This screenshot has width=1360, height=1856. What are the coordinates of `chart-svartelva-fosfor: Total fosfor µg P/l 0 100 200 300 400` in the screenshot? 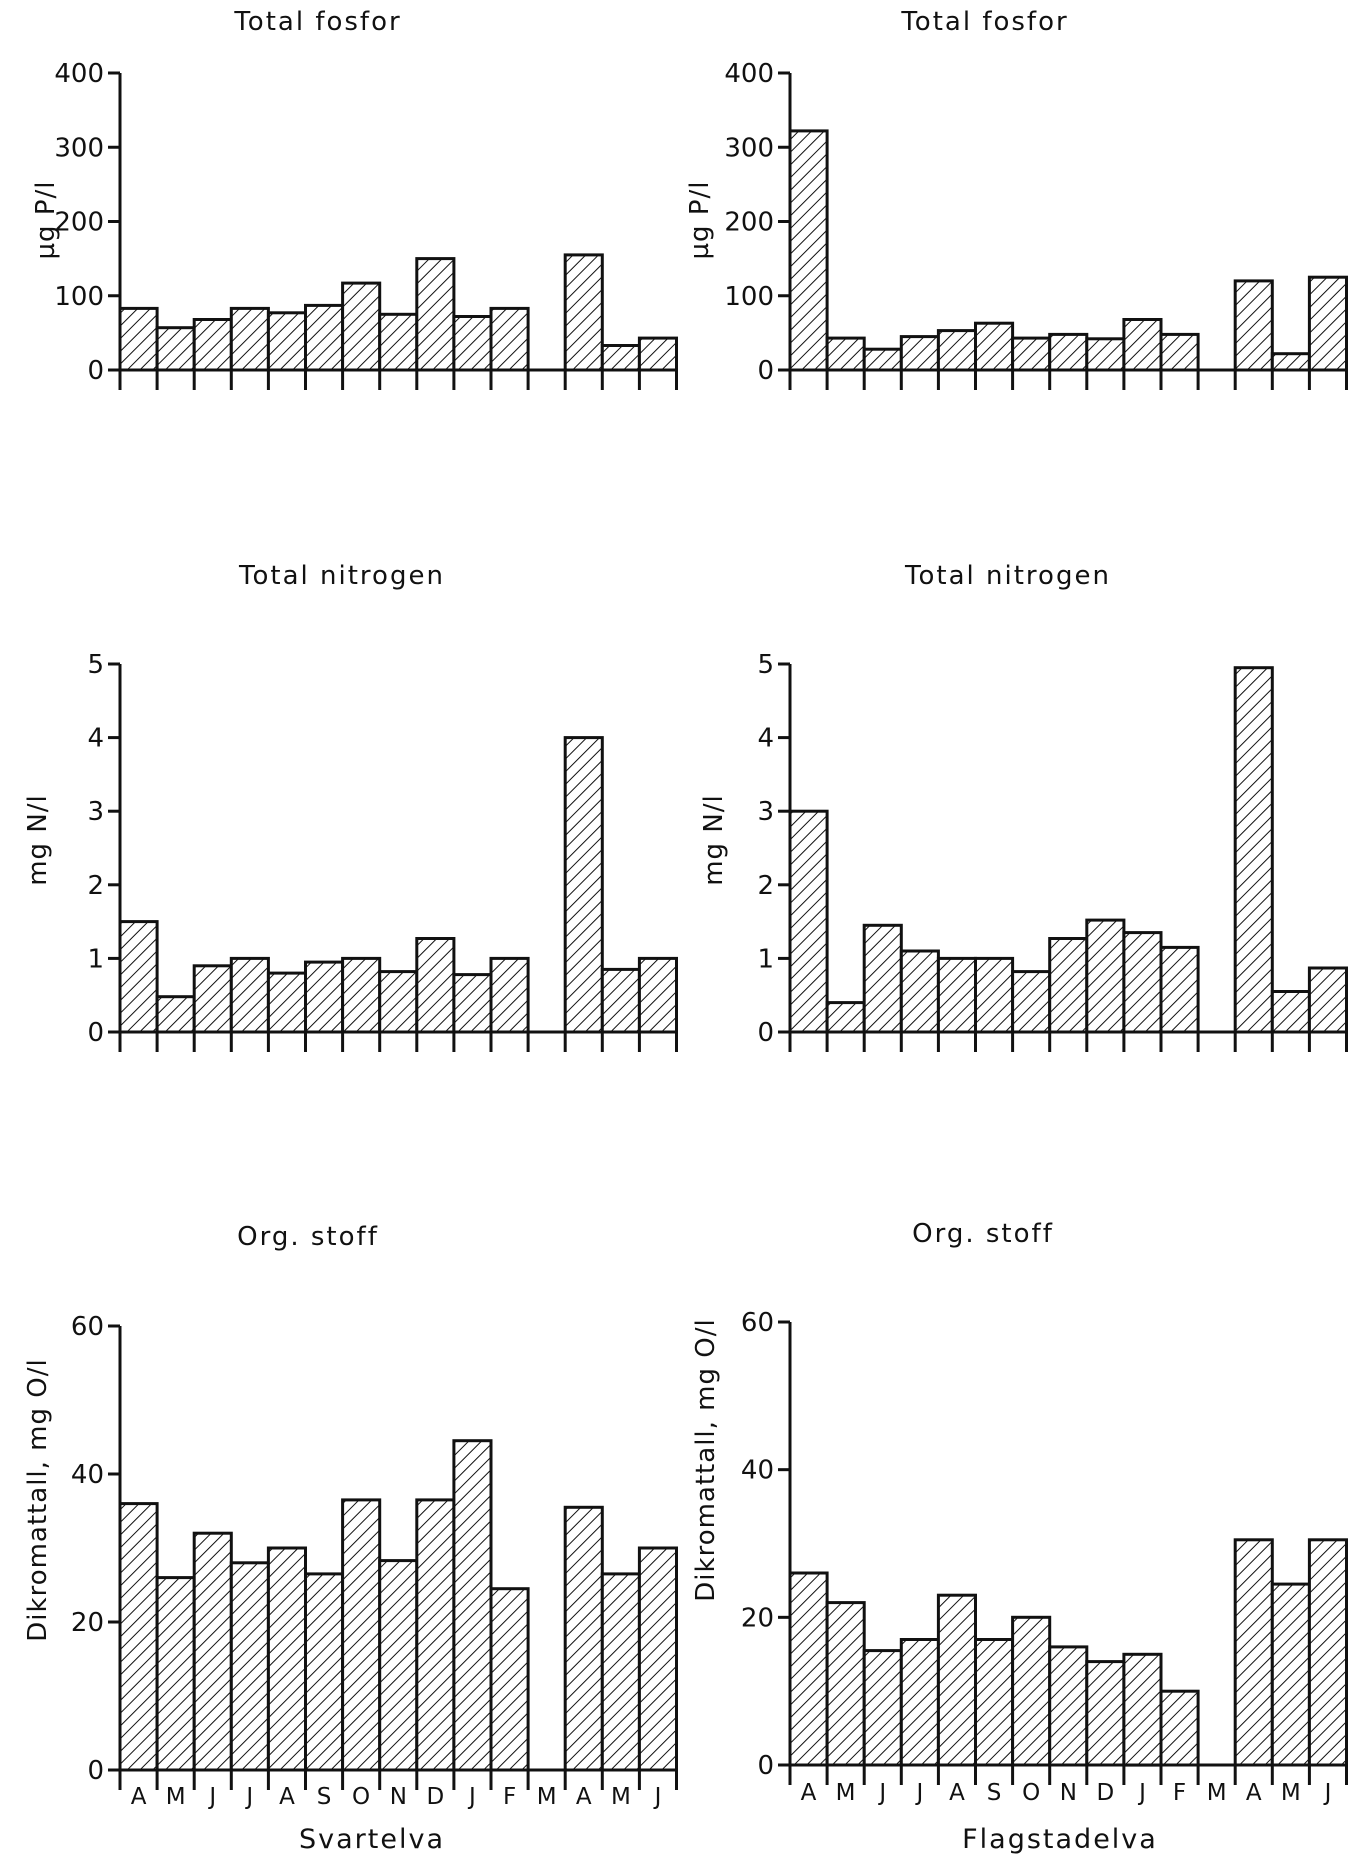 It's located at (355, 198).